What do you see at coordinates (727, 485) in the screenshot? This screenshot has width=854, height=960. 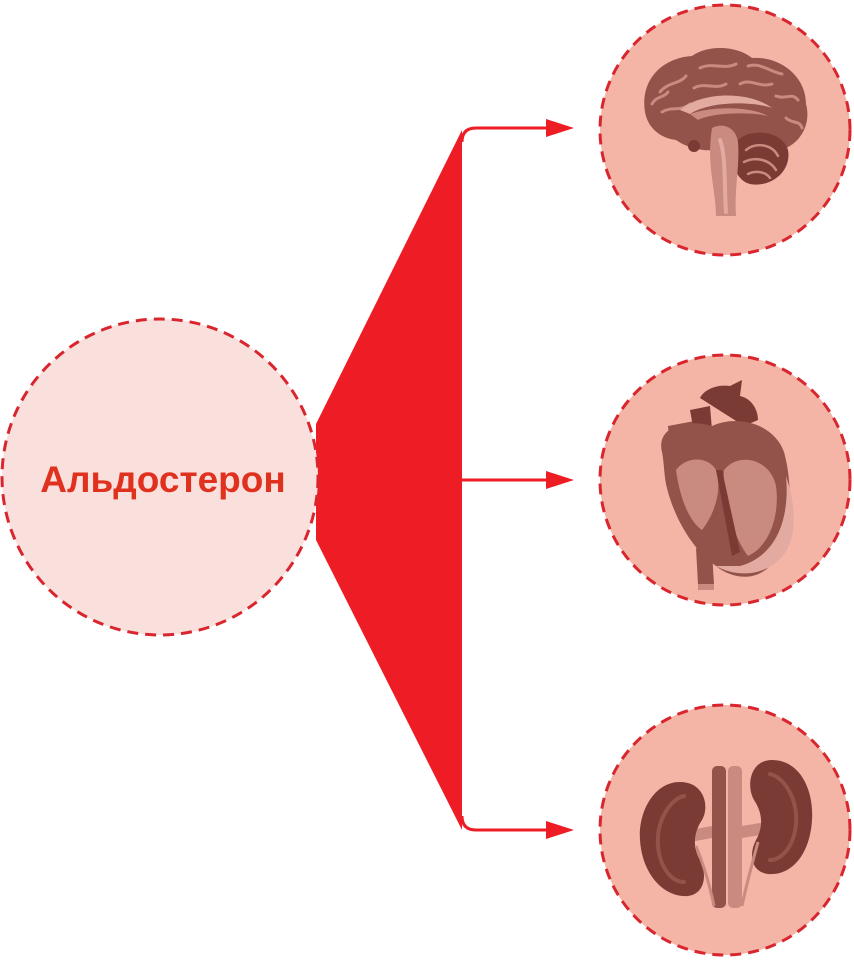 I see `heart-icon` at bounding box center [727, 485].